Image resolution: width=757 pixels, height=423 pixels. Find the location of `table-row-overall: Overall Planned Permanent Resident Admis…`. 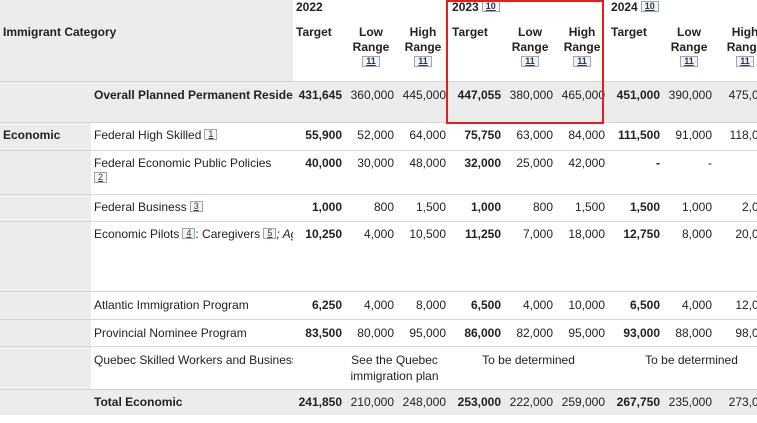

table-row-overall: Overall Planned Permanent Resident Admis… is located at coordinates (378, 102).